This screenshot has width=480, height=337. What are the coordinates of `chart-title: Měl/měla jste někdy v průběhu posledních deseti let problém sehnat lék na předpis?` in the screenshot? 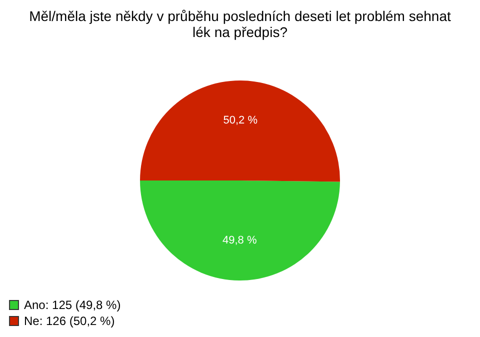 It's located at (240, 24).